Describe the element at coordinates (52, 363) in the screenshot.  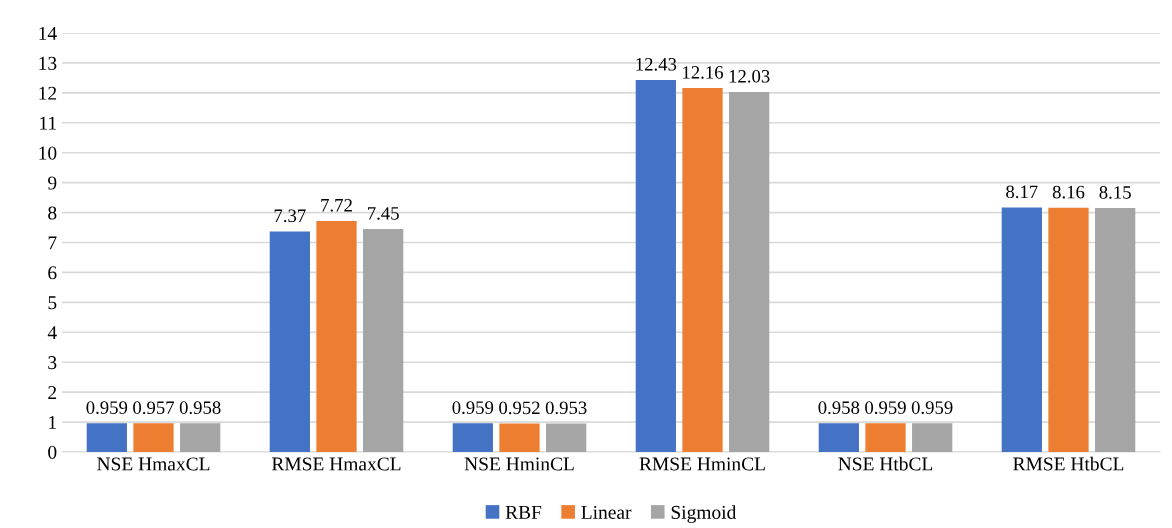
I see `y-tick-label: 3` at that location.